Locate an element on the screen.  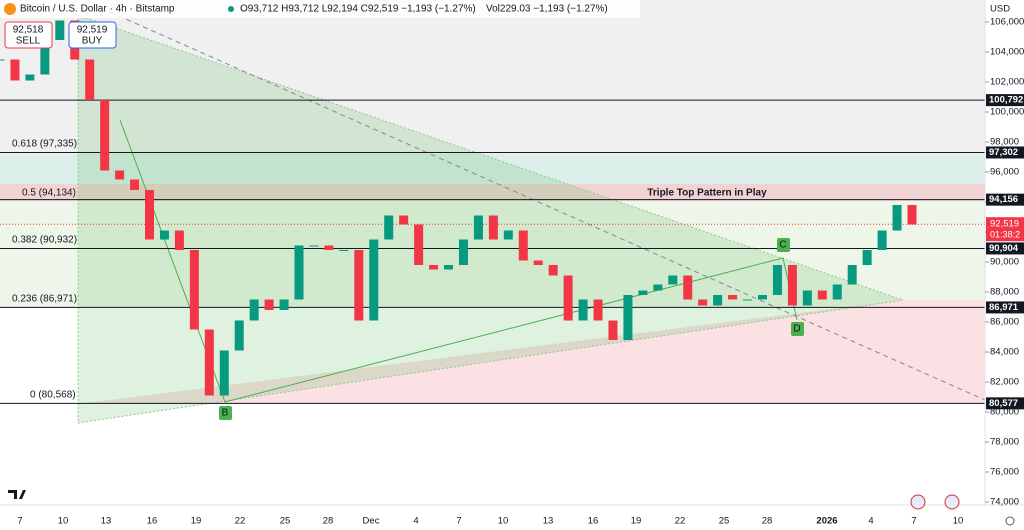
y-tick-label: 98,000 is located at coordinates (1004, 142).